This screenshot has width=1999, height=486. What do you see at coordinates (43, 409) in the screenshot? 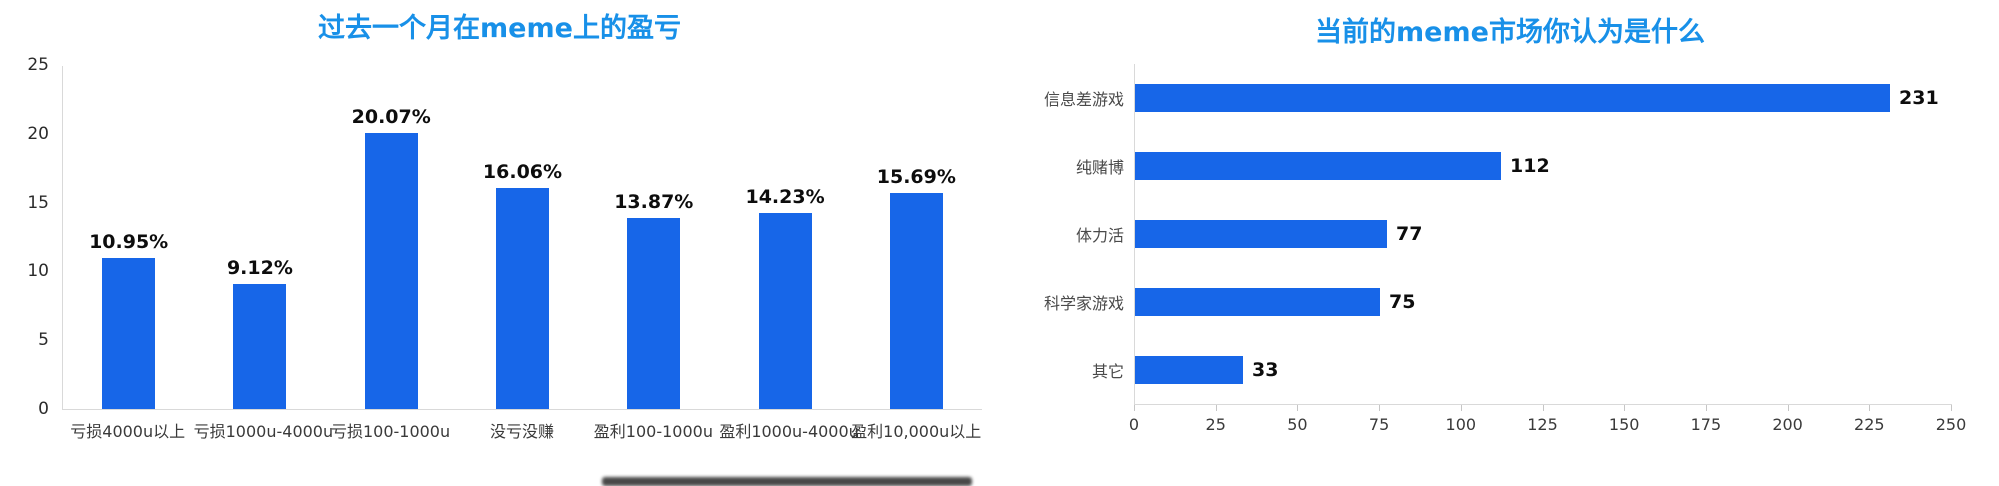
I see `y-axis-tick-label: 0` at bounding box center [43, 409].